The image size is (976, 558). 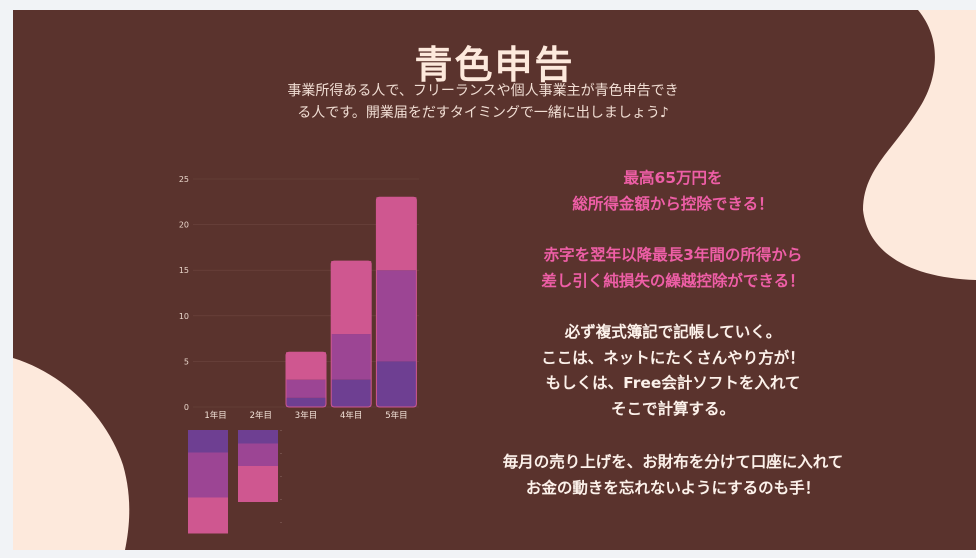 What do you see at coordinates (673, 357) in the screenshot?
I see `note-line: ここは、ネットにたくさんやり方が！` at bounding box center [673, 357].